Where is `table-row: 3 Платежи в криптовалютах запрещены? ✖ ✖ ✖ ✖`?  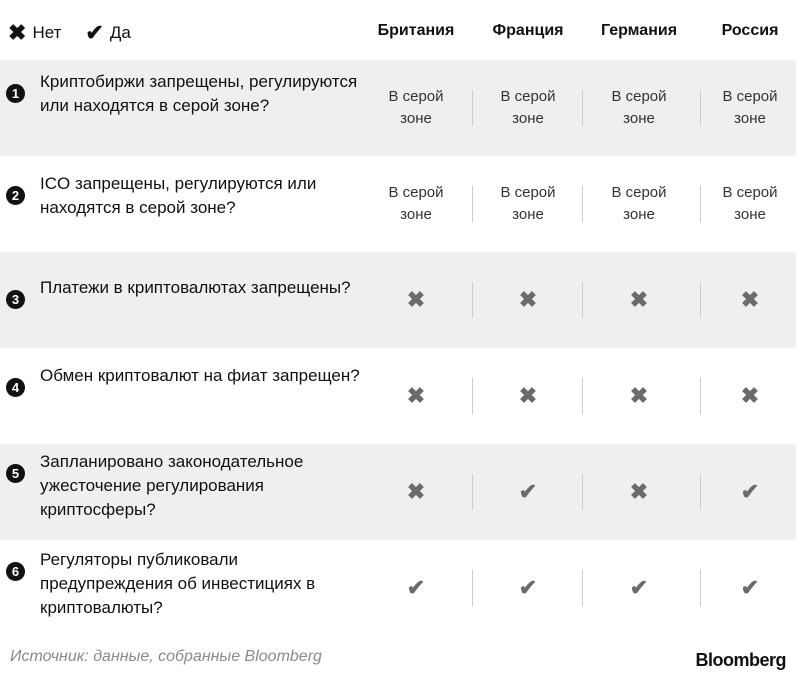
table-row: 3 Платежи в криптовалютах запрещены? ✖ ✖ ✖ ✖ is located at coordinates (398, 300).